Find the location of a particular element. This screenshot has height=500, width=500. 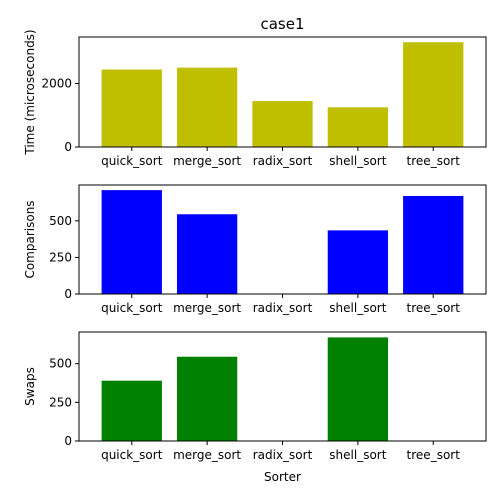

bar-1-quick-sort is located at coordinates (131, 242).